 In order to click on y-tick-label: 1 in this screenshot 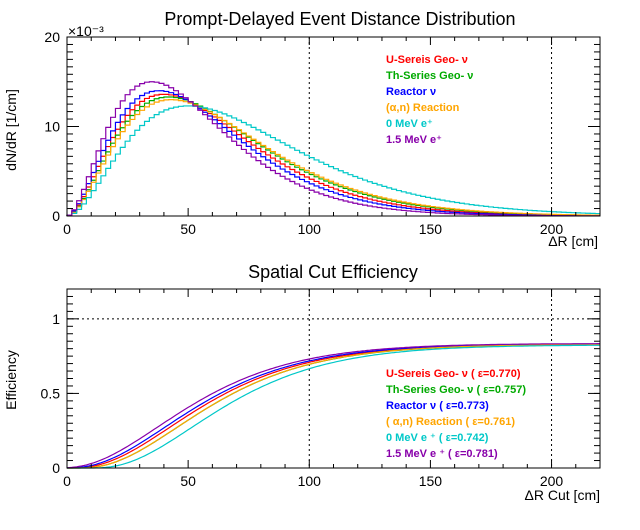, I will do `click(56, 319)`.